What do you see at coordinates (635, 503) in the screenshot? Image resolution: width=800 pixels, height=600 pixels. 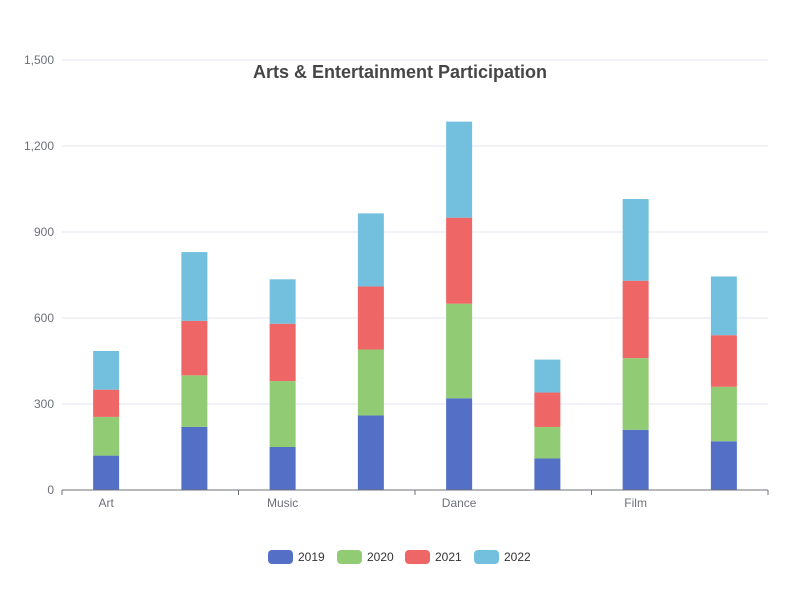 I see `x-tick-label: Film` at bounding box center [635, 503].